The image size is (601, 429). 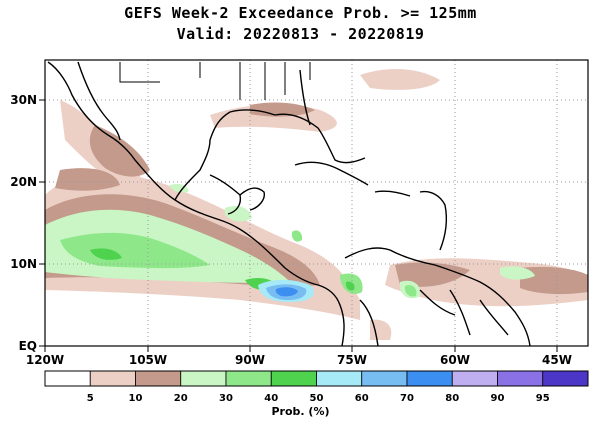 I want to click on colorbar-title: Prob. (%), so click(x=300, y=411).